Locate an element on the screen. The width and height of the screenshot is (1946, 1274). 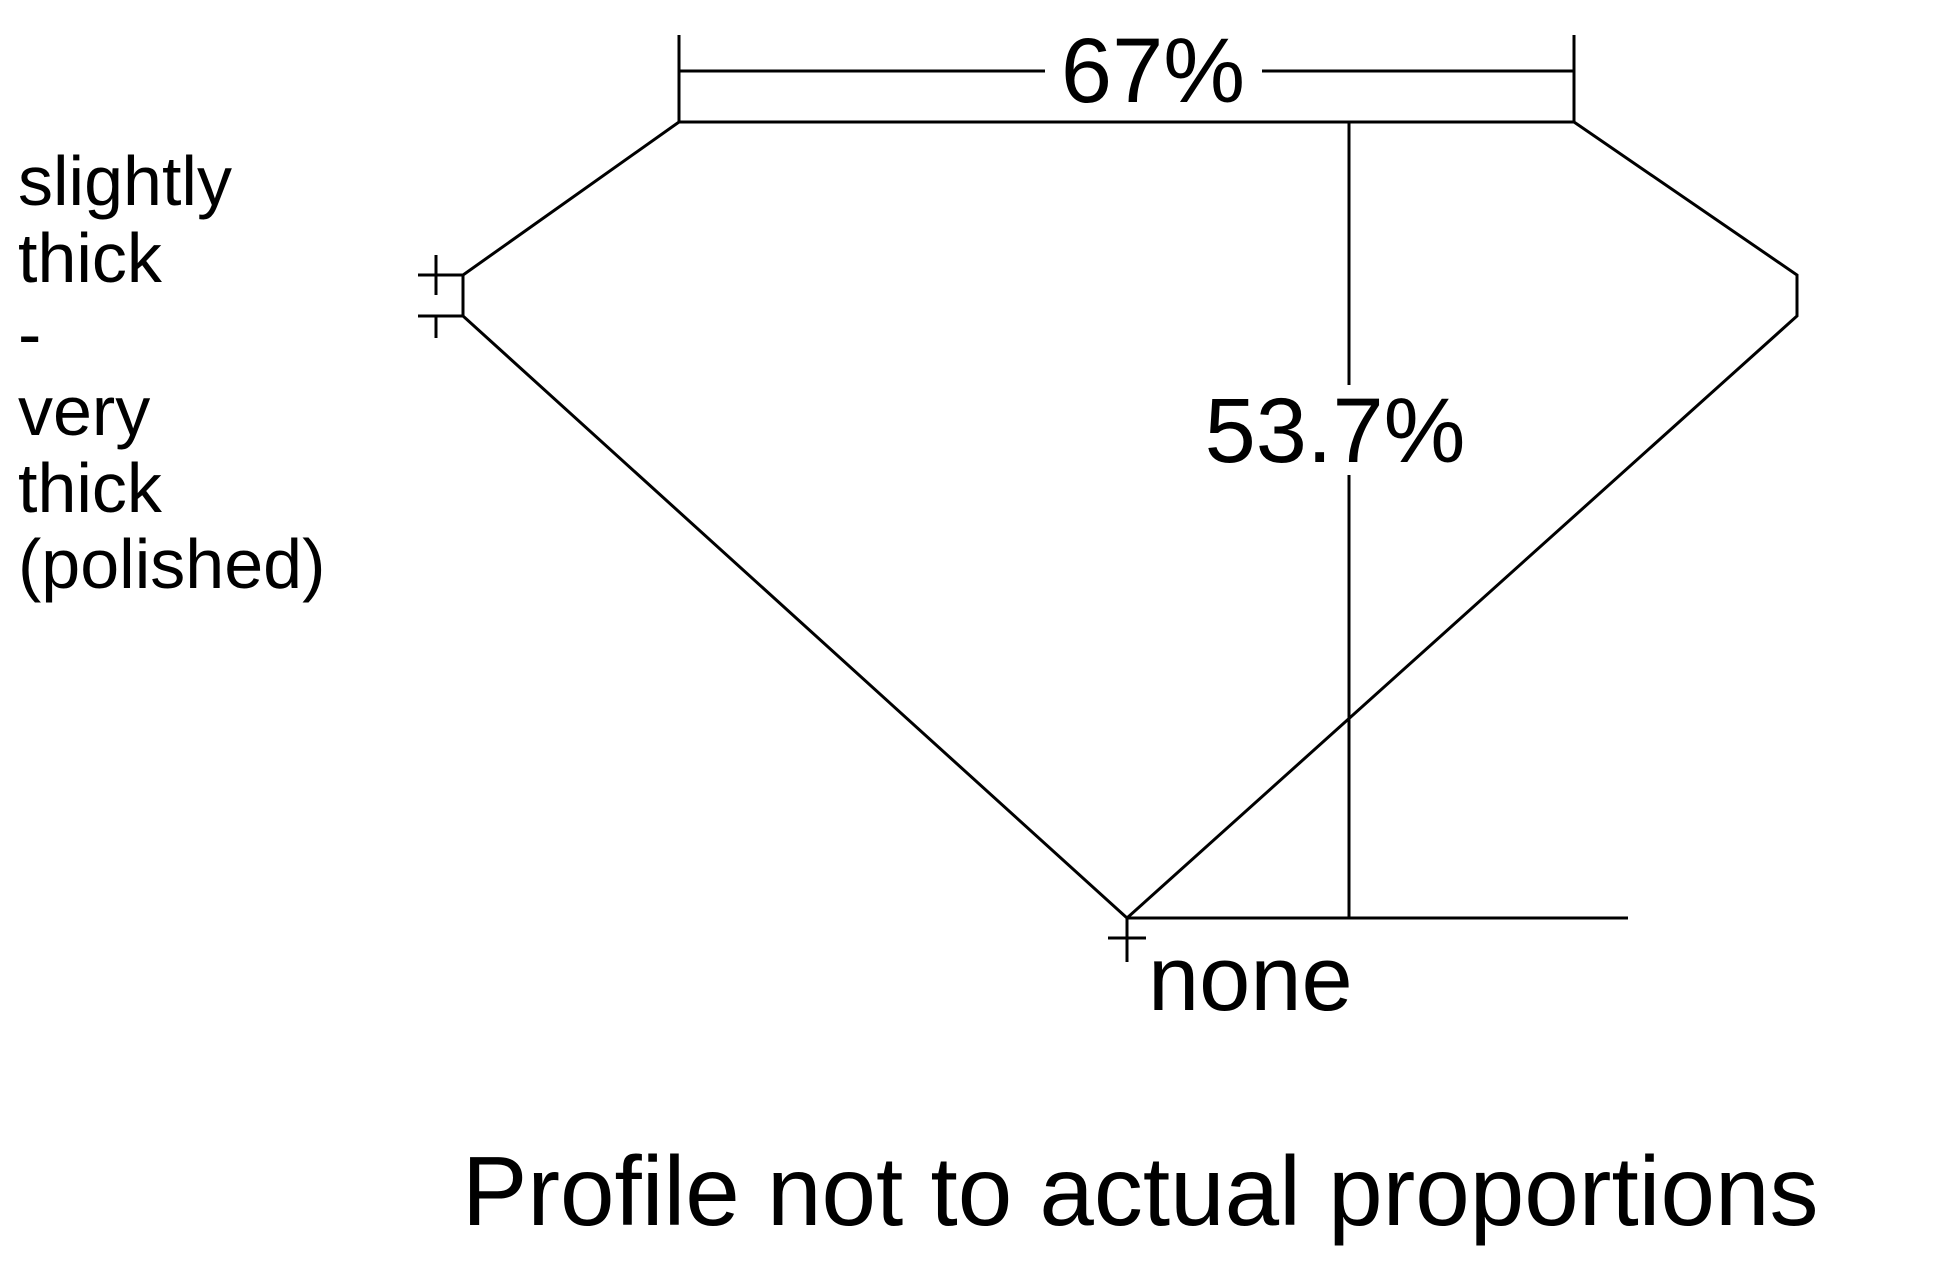
culet-label: none is located at coordinates (1250, 979).